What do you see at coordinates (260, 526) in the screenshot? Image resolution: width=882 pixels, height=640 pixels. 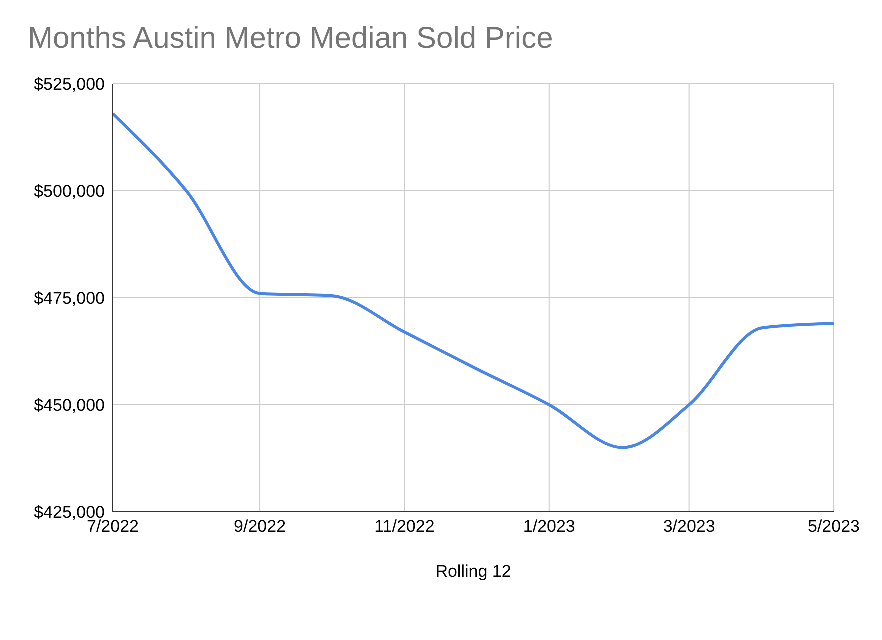 I see `x-tick-label: 9/2022` at bounding box center [260, 526].